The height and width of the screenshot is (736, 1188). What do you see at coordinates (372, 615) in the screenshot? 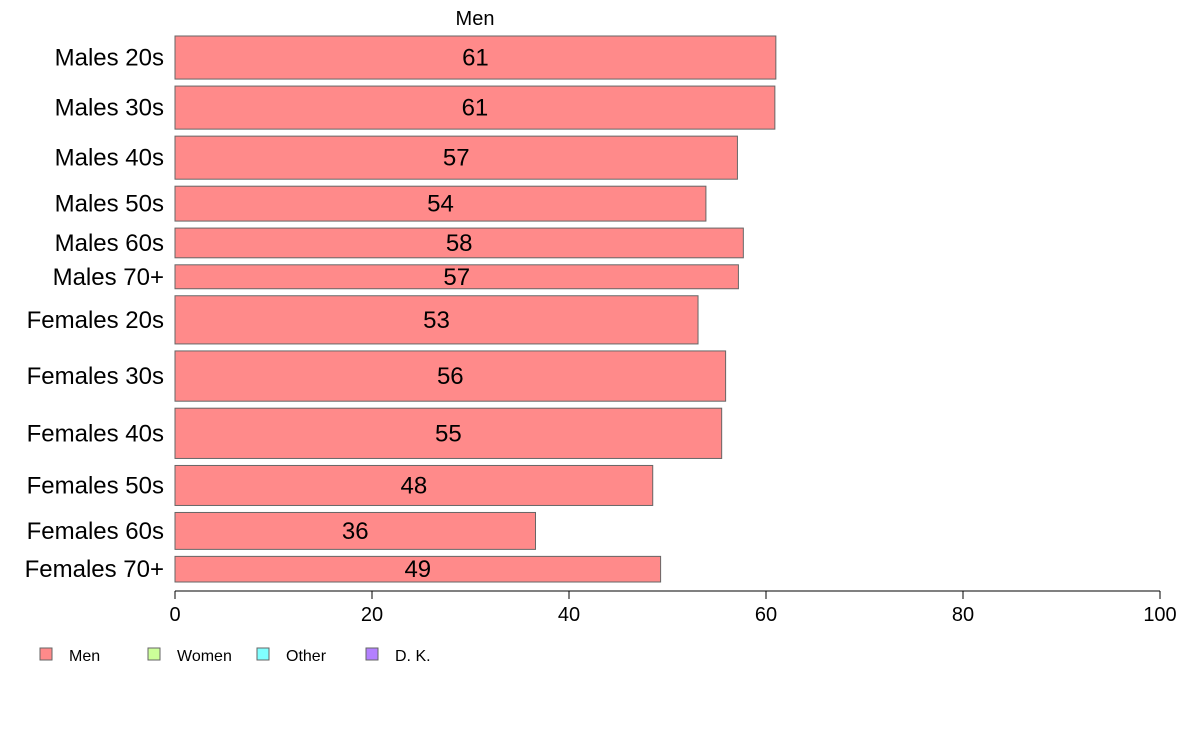
I see `x-tick-label: 20` at bounding box center [372, 615].